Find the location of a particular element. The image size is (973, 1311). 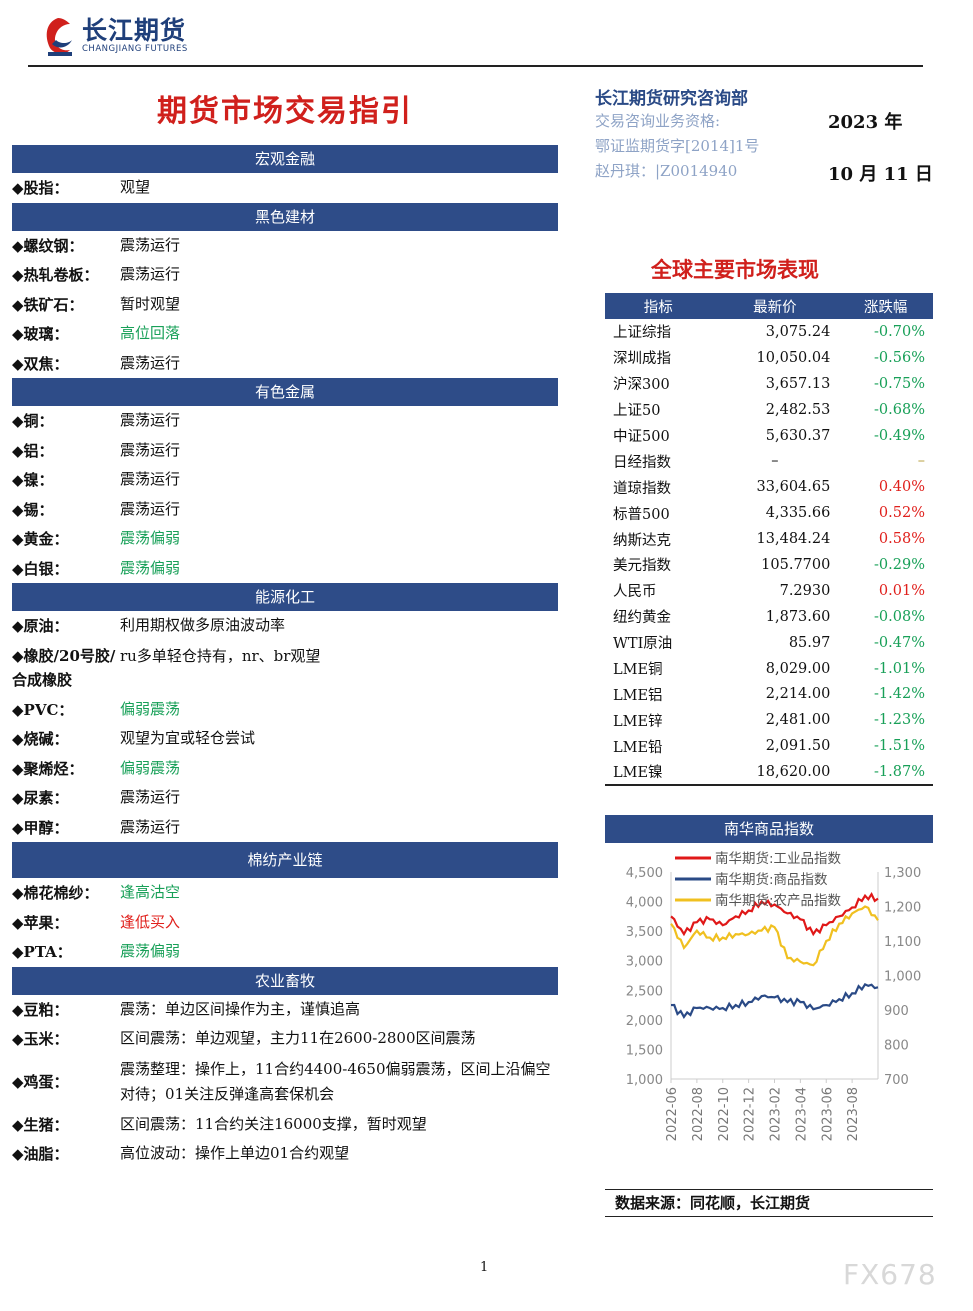

change-pct: -0.08% is located at coordinates (899, 616).